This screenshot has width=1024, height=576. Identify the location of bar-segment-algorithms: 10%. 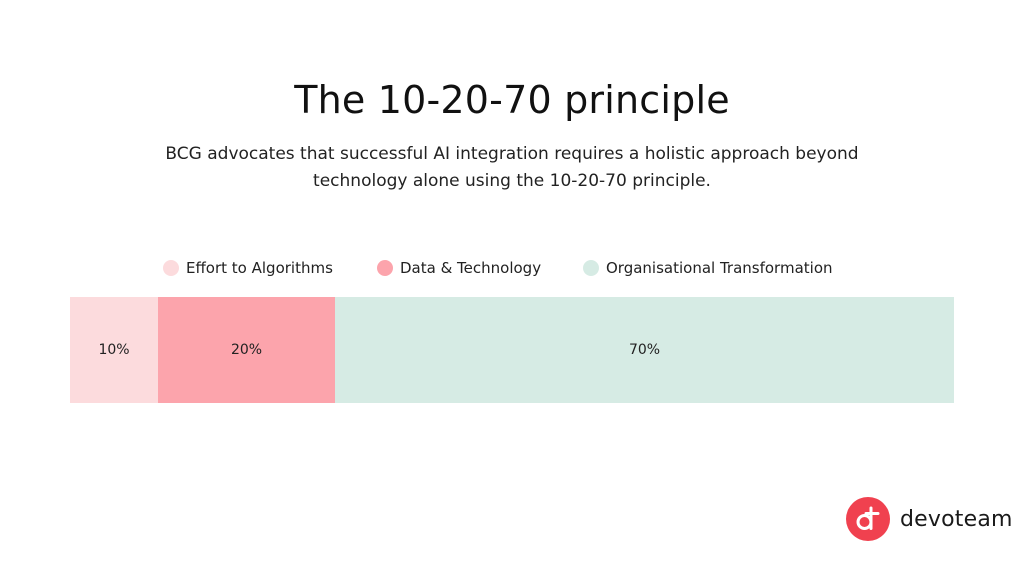
(114, 350).